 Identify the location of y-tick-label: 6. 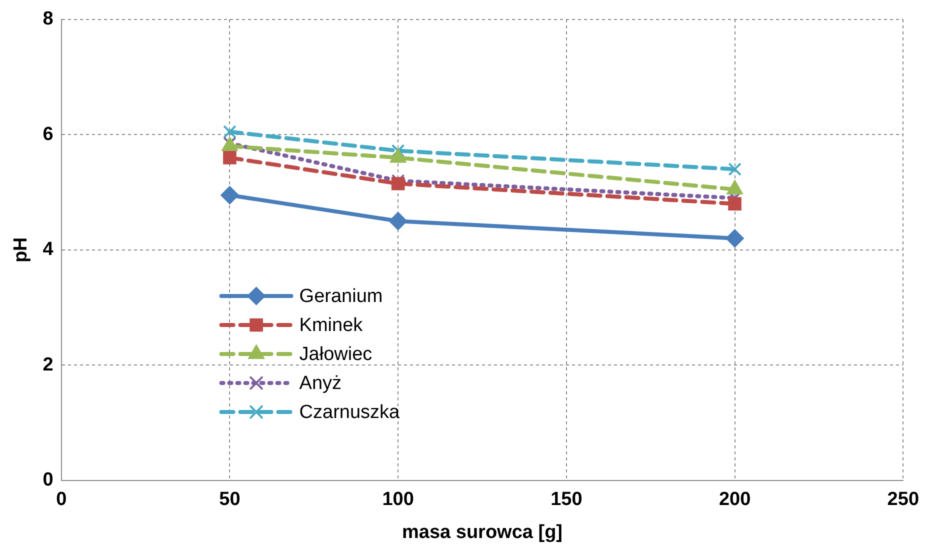
(48, 134).